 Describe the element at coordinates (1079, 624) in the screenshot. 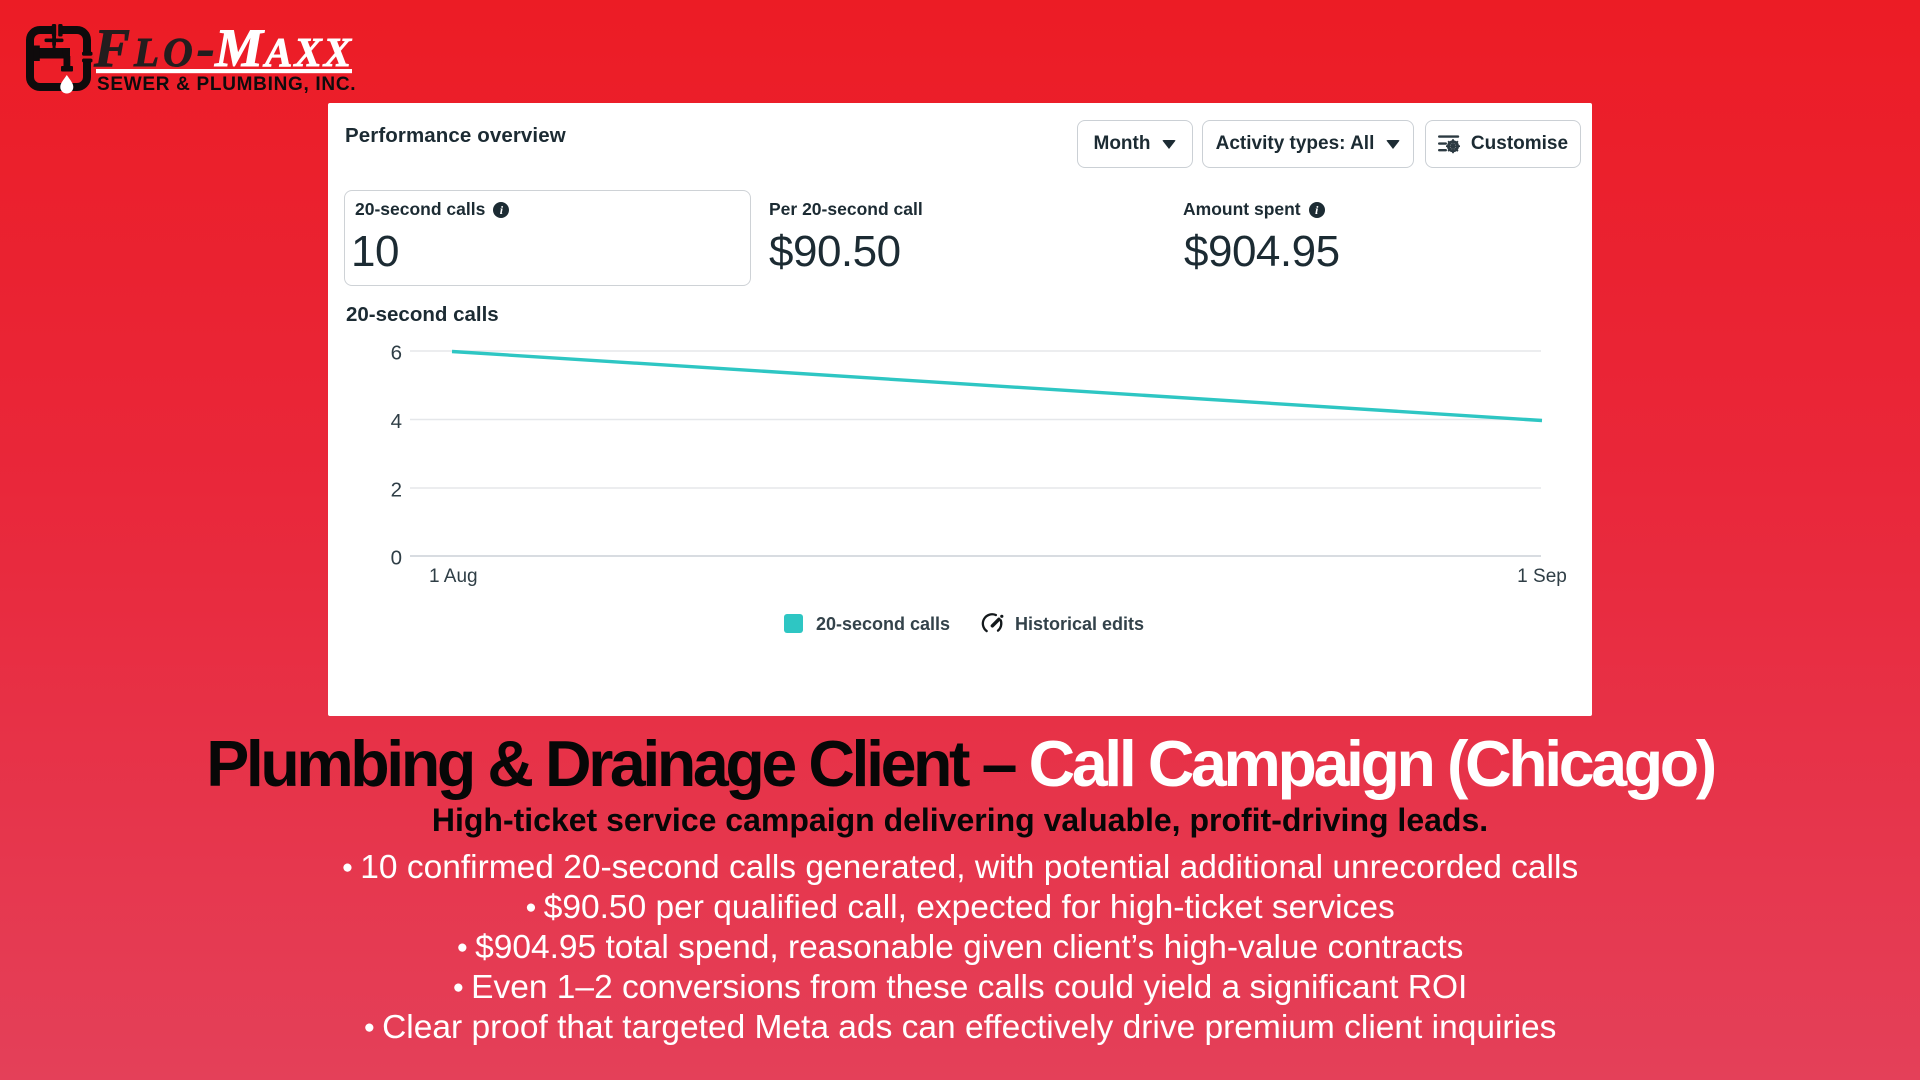

I see `svg-text: Historical edits` at that location.